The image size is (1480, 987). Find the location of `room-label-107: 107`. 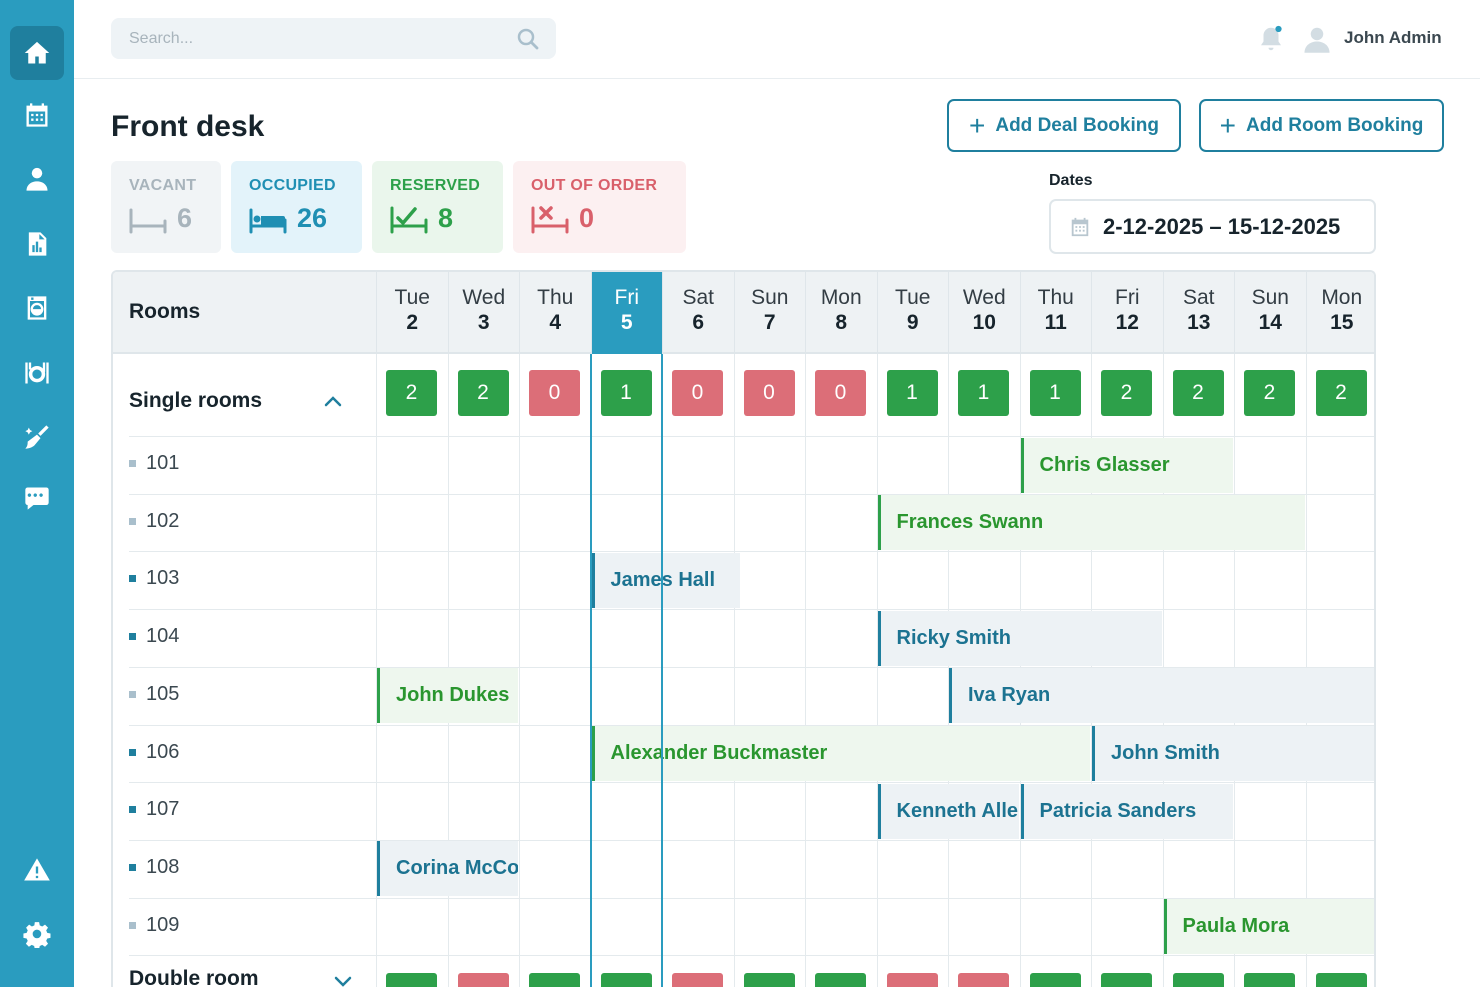

room-label-107: 107 is located at coordinates (154, 809).